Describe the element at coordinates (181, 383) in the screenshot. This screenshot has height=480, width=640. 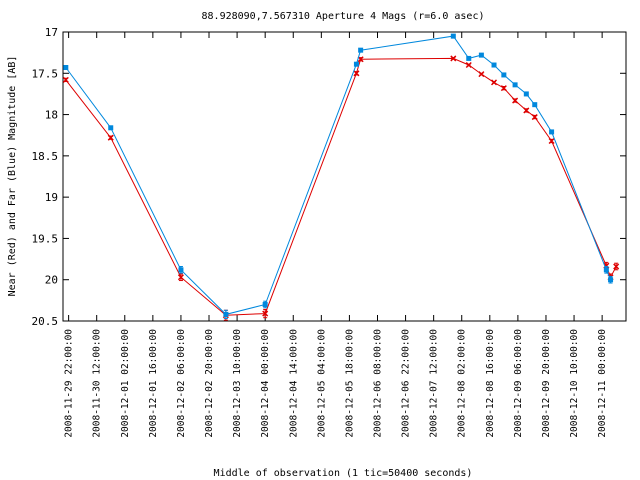
I see `x-tick-label: 2008-12-02 06:00:00` at that location.